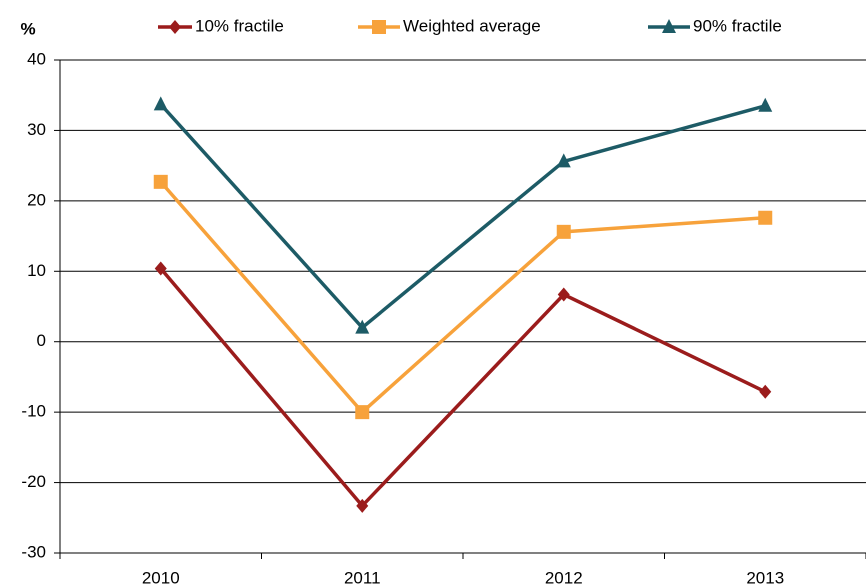 The image size is (866, 588). What do you see at coordinates (36, 199) in the screenshot?
I see `y-tick-label: 20` at bounding box center [36, 199].